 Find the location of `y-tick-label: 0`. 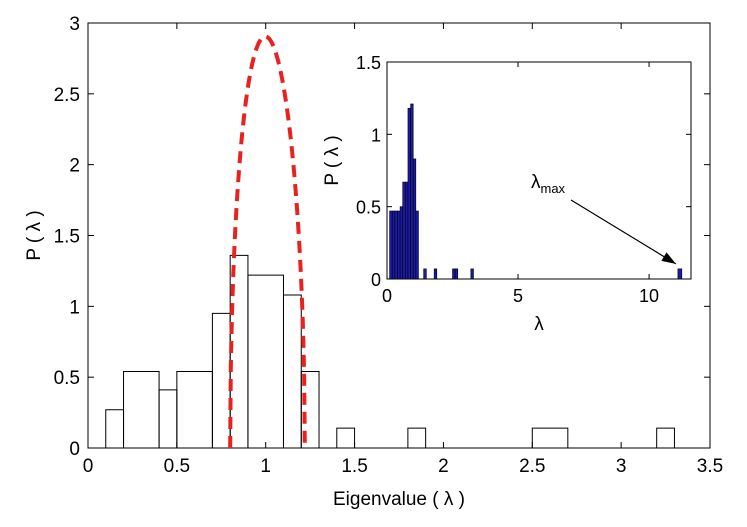

y-tick-label: 0 is located at coordinates (74, 449).